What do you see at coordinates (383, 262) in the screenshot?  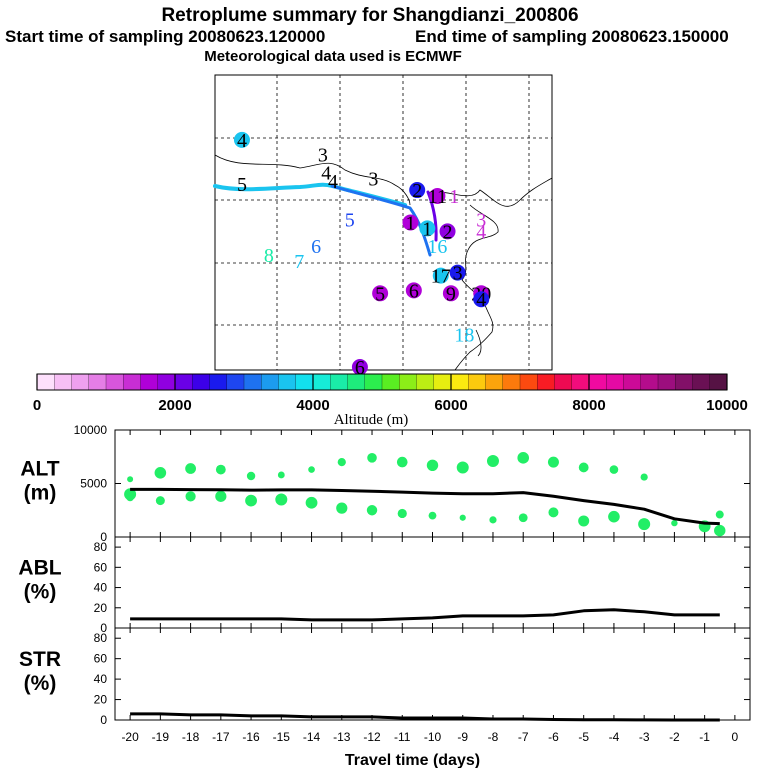 I see `map-coastline` at bounding box center [383, 262].